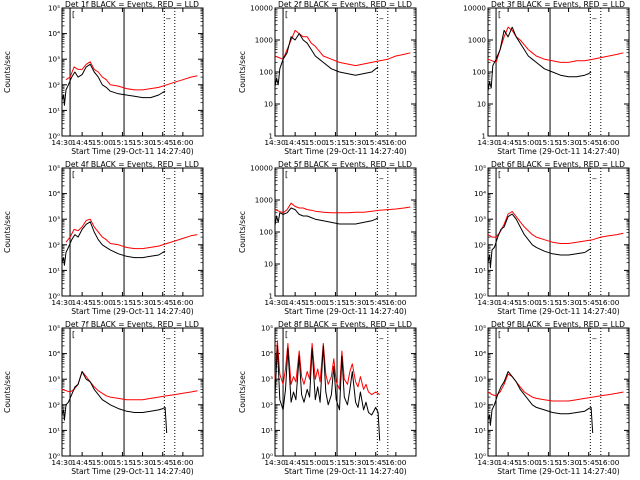 The image size is (640, 480). What do you see at coordinates (558, 324) in the screenshot?
I see `chart-title: Det 9f BLACK = Events, RED = LLD` at bounding box center [558, 324].